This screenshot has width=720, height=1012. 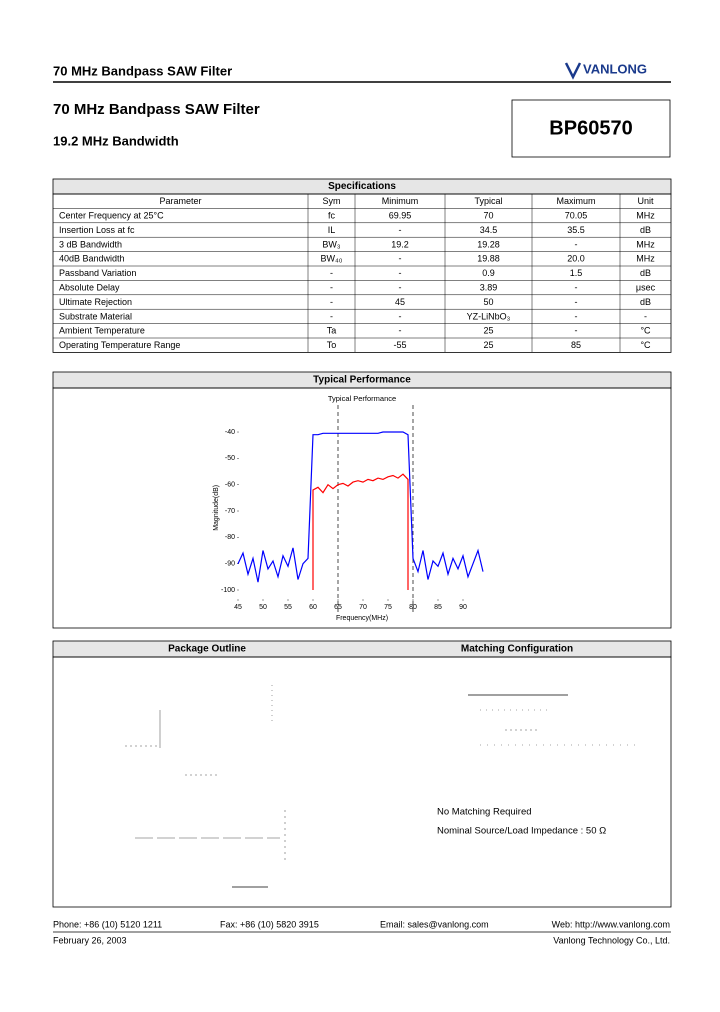 I want to click on table-cell: Ambient Temperature, so click(x=102, y=331).